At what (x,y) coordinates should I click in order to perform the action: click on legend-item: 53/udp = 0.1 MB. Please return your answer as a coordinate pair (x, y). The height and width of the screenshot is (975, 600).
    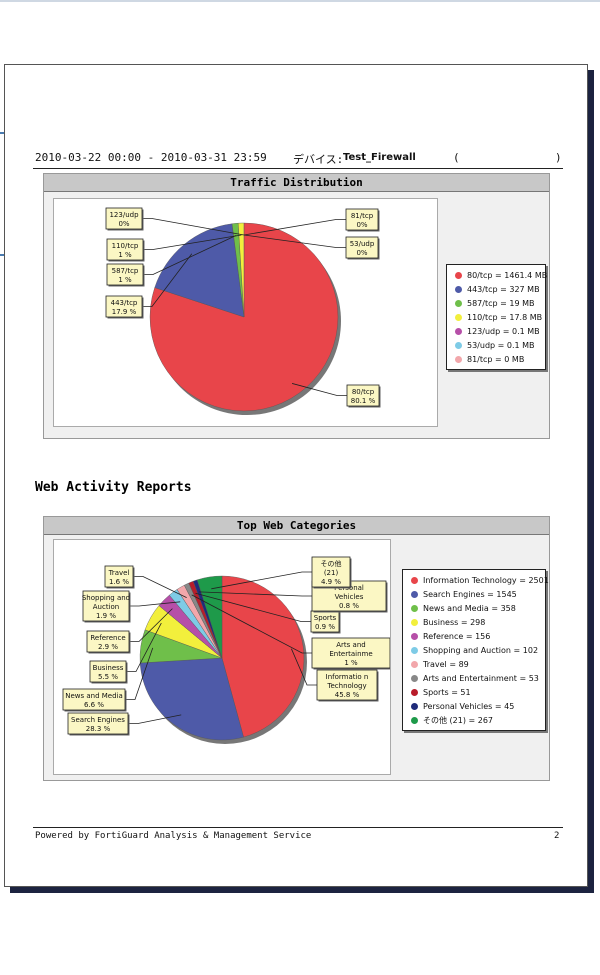
    Looking at the image, I should click on (497, 346).